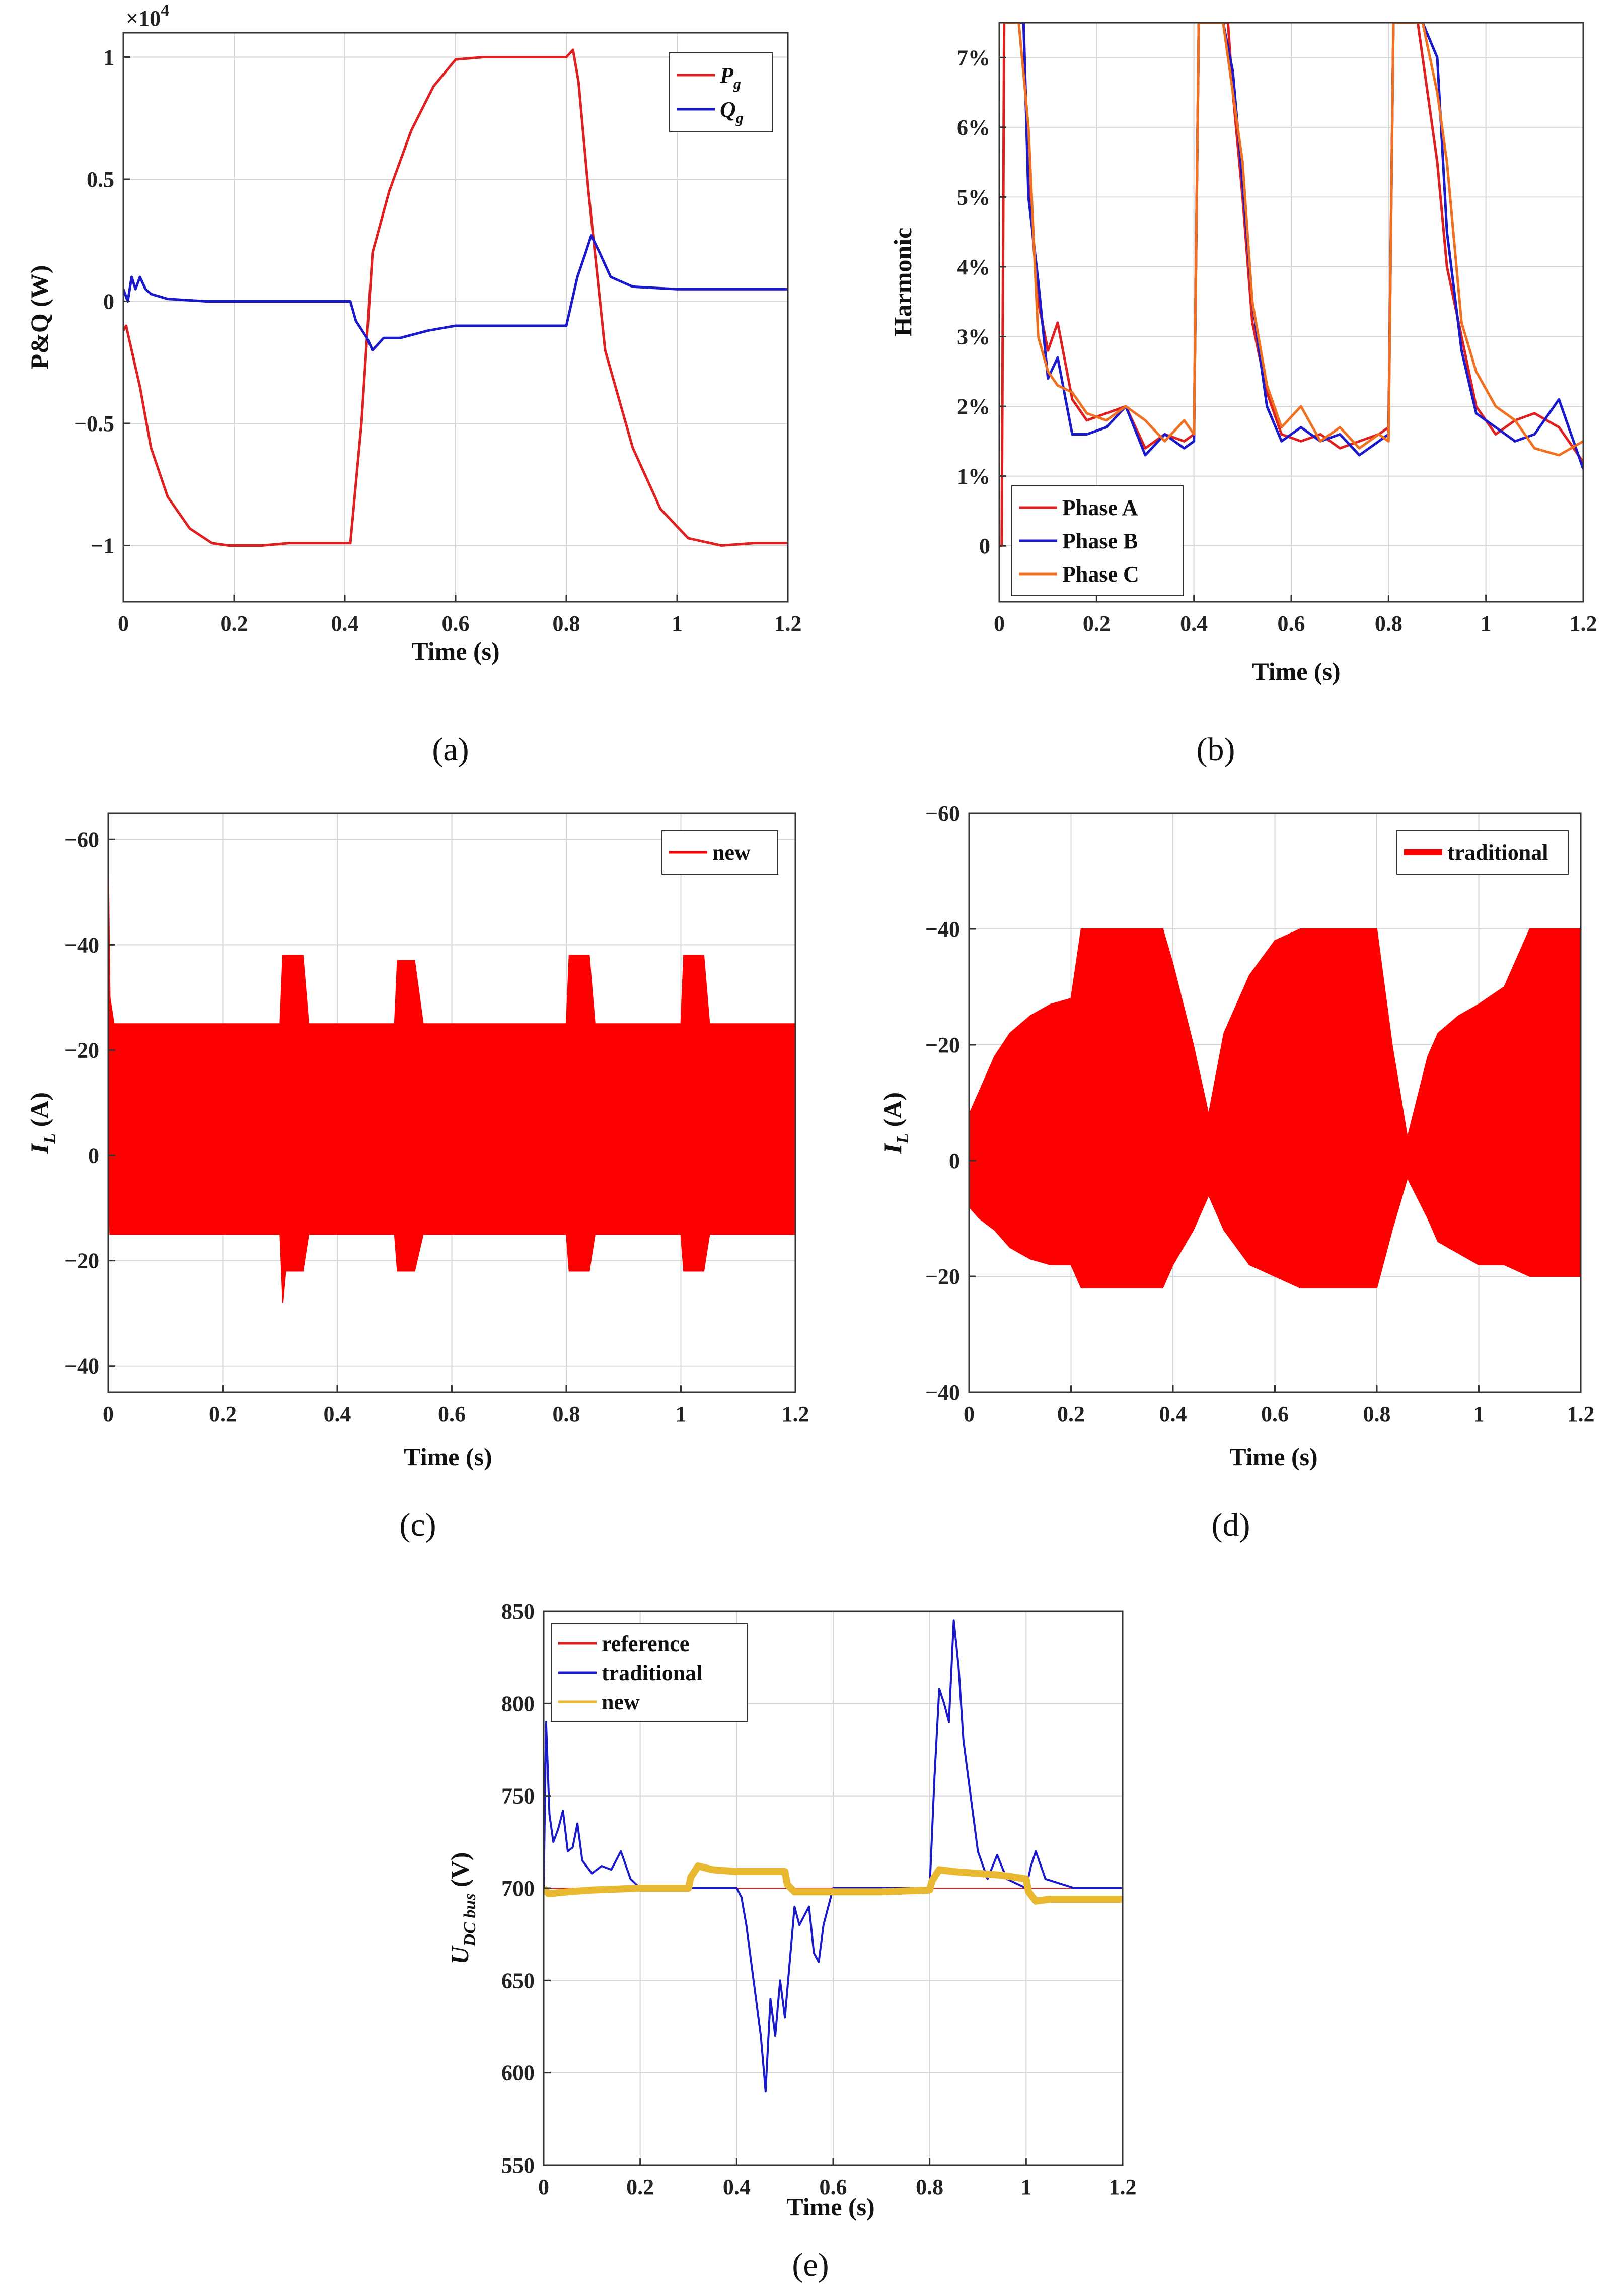 Image resolution: width=1624 pixels, height=2296 pixels. What do you see at coordinates (455, 292) in the screenshot?
I see `series-q-g` at bounding box center [455, 292].